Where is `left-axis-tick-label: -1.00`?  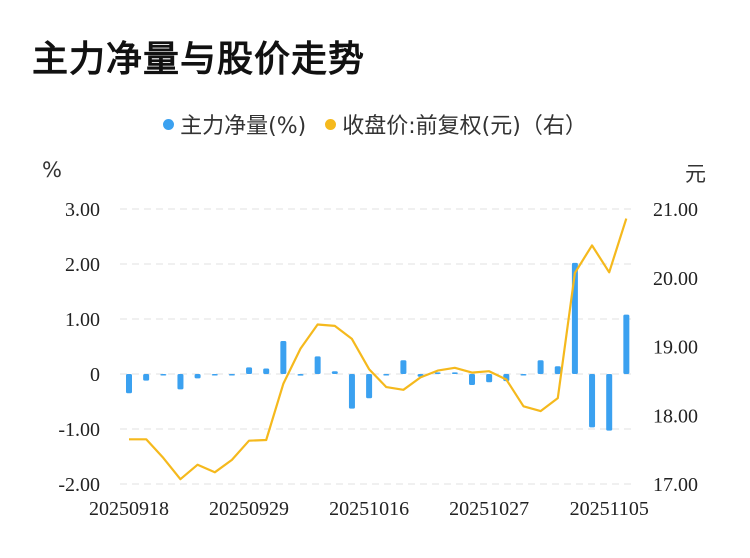 left-axis-tick-label: -1.00 is located at coordinates (79, 430).